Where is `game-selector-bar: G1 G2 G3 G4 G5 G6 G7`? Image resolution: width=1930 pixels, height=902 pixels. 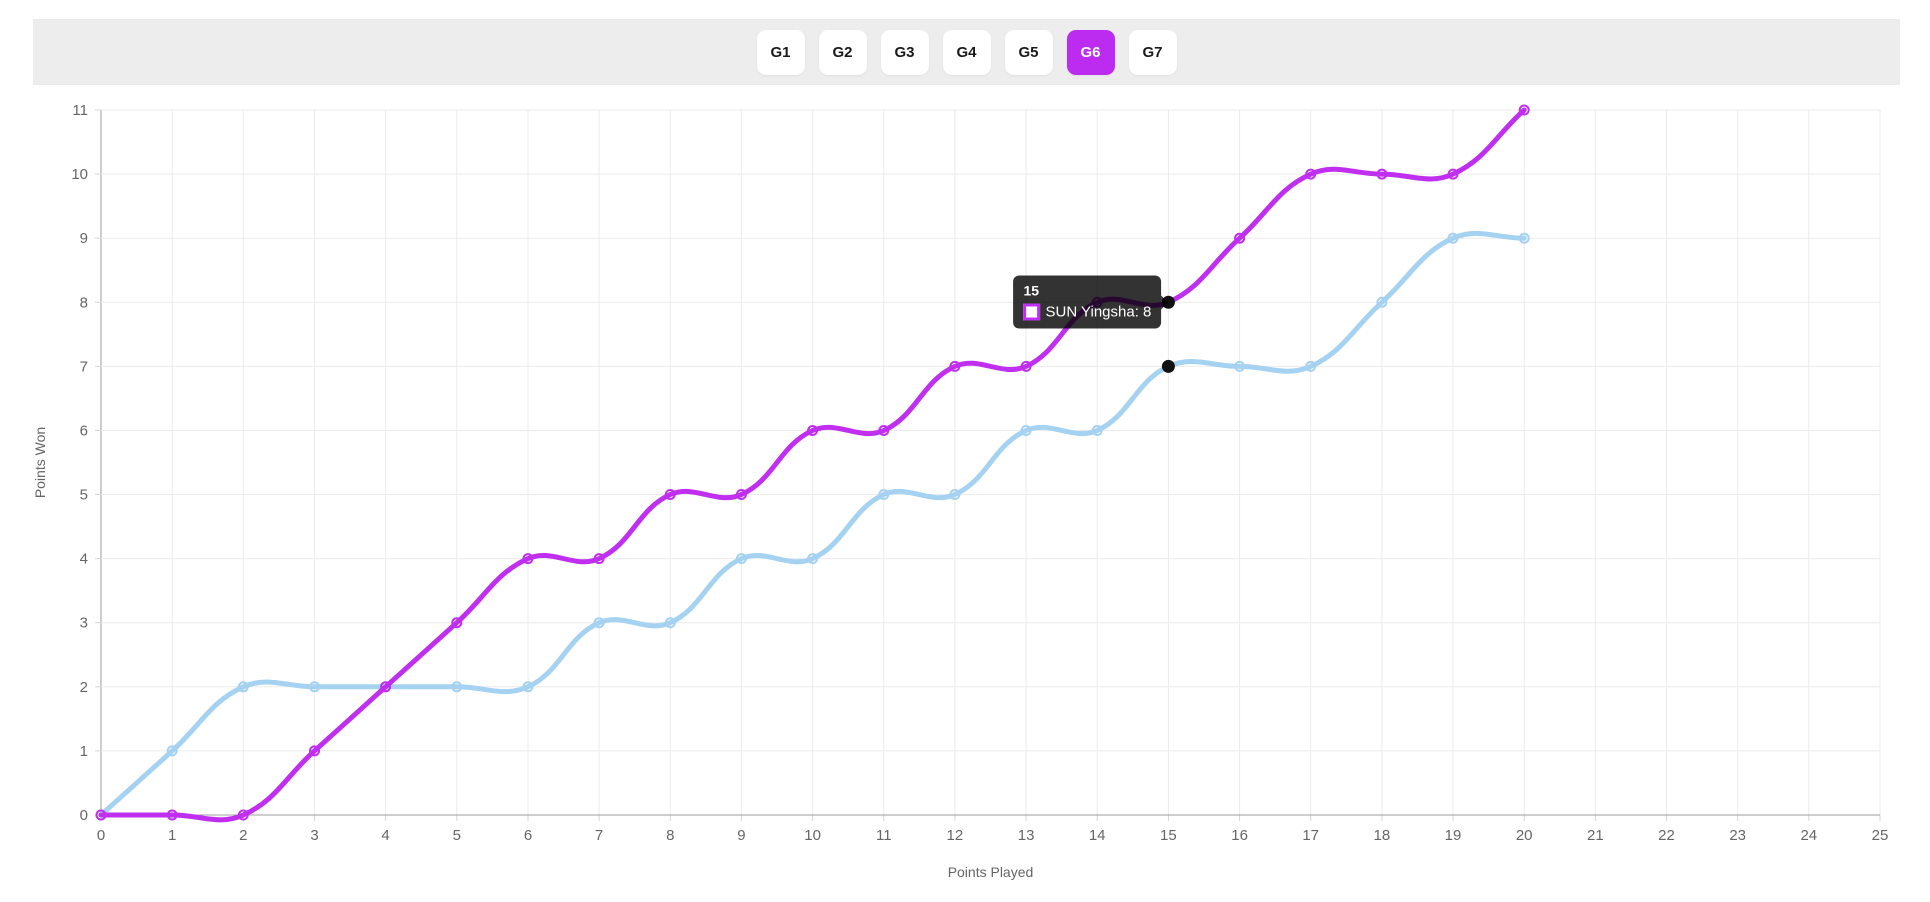
game-selector-bar: G1 G2 G3 G4 G5 G6 G7 is located at coordinates (966, 52).